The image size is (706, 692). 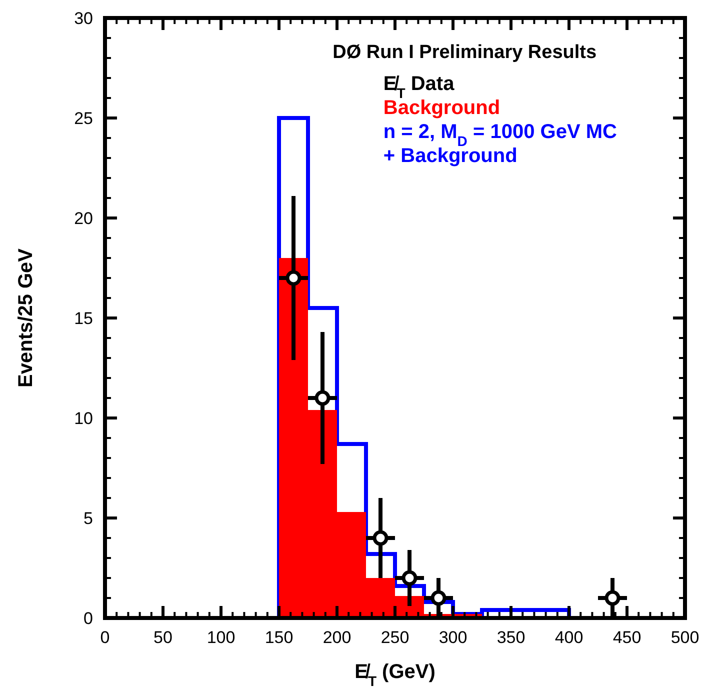 I want to click on x-tick-label: 150, so click(x=279, y=637).